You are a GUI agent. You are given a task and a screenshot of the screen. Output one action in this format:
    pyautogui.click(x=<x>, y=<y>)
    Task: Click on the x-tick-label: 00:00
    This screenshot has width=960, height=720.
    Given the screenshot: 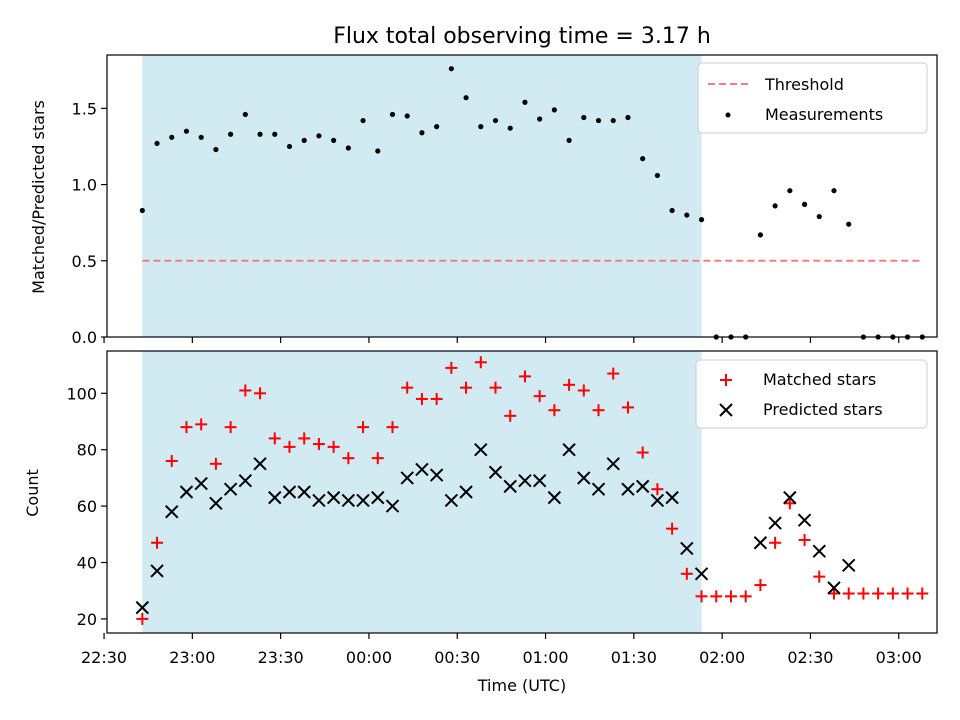 What is the action you would take?
    pyautogui.click(x=369, y=657)
    